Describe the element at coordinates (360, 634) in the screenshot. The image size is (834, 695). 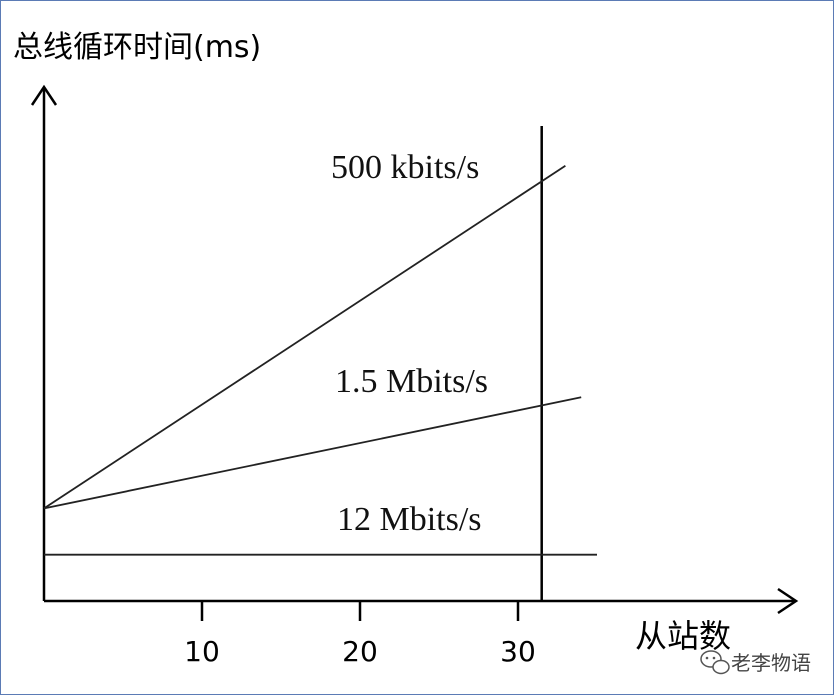
I see `x-ticks: 10 20 30` at that location.